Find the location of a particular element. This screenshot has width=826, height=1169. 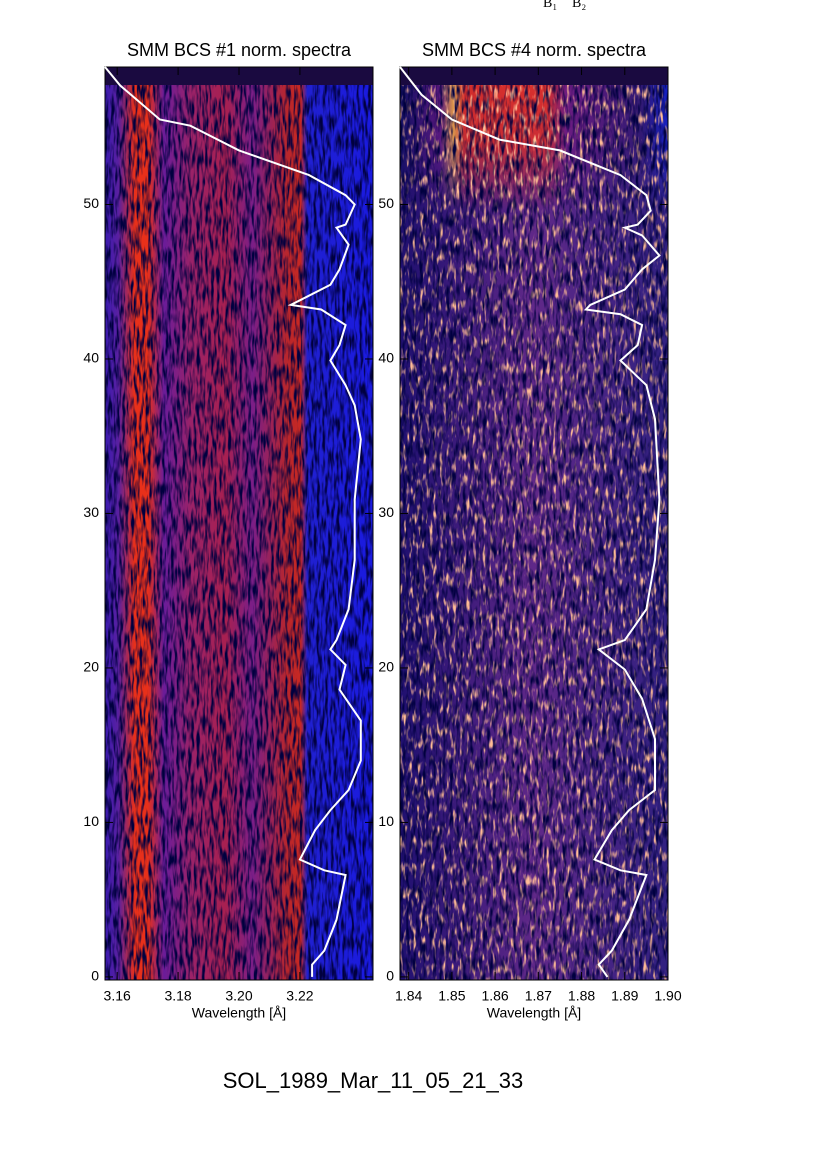

x-tick-label: 3.22 is located at coordinates (299, 996).